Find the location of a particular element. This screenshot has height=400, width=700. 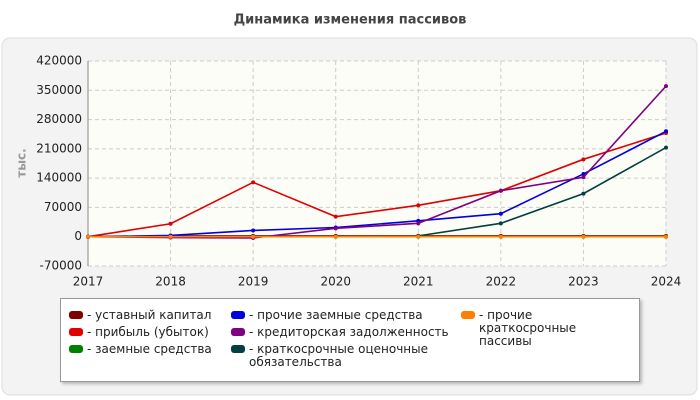

y-tick-label: 350000 is located at coordinates (59, 90).